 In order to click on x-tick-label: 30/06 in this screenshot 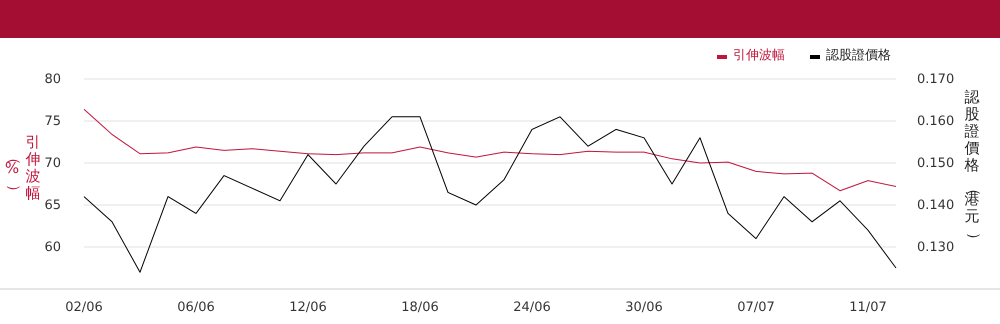, I will do `click(644, 308)`.